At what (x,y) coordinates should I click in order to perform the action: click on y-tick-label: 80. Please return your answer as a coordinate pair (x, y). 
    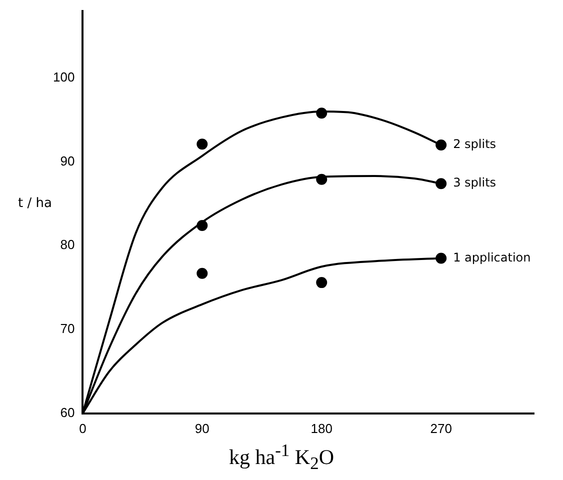
    Looking at the image, I should click on (67, 244).